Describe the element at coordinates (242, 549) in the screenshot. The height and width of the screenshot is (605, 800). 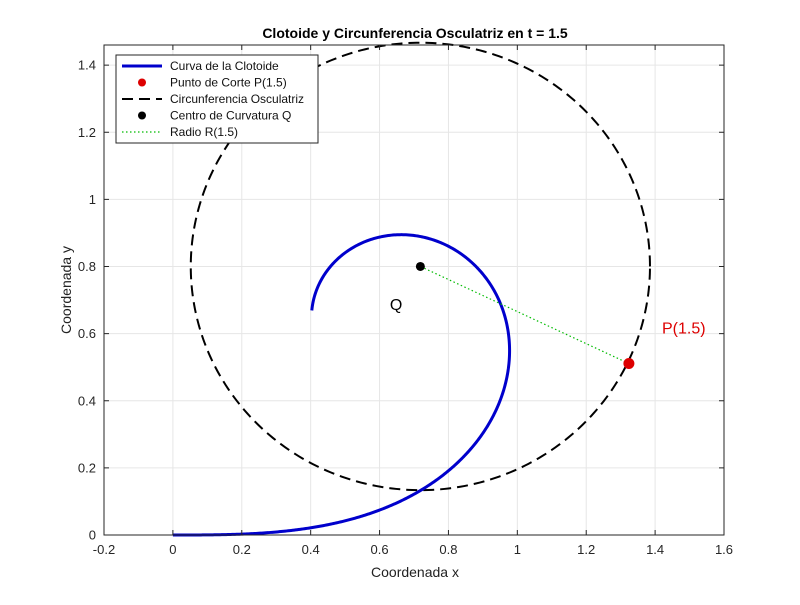
I see `x-tick-label: 0.2` at that location.